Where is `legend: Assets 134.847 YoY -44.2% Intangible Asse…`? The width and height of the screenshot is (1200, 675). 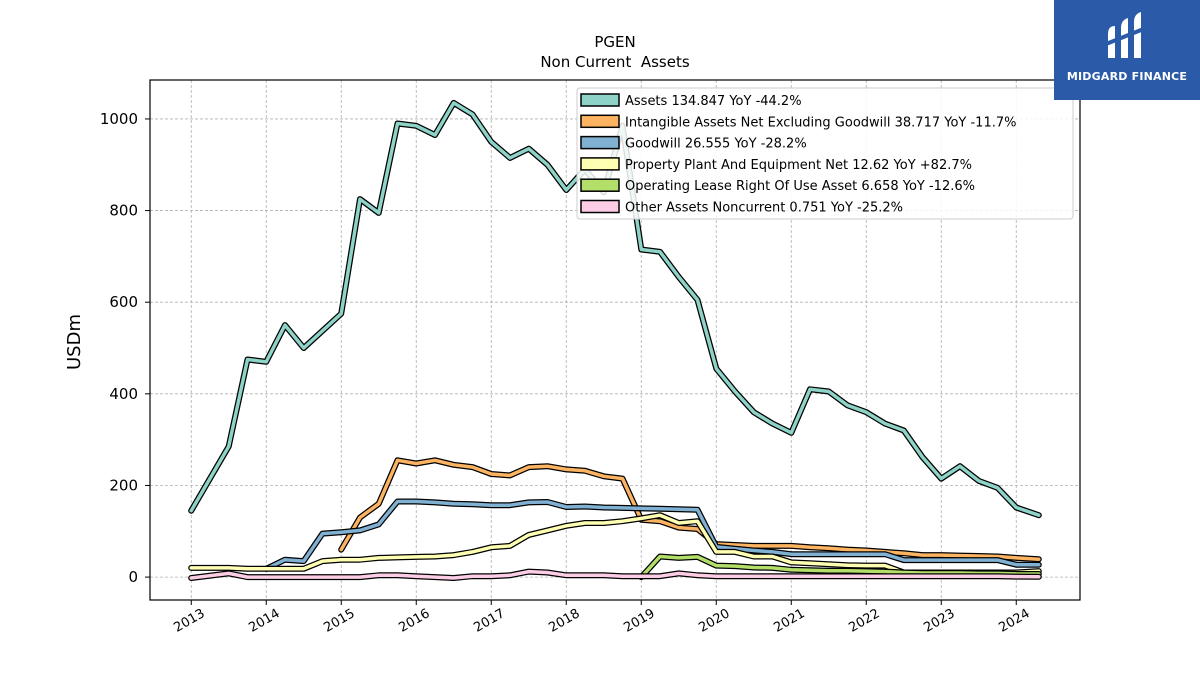 legend: Assets 134.847 YoY -44.2% Intangible Asse… is located at coordinates (825, 153).